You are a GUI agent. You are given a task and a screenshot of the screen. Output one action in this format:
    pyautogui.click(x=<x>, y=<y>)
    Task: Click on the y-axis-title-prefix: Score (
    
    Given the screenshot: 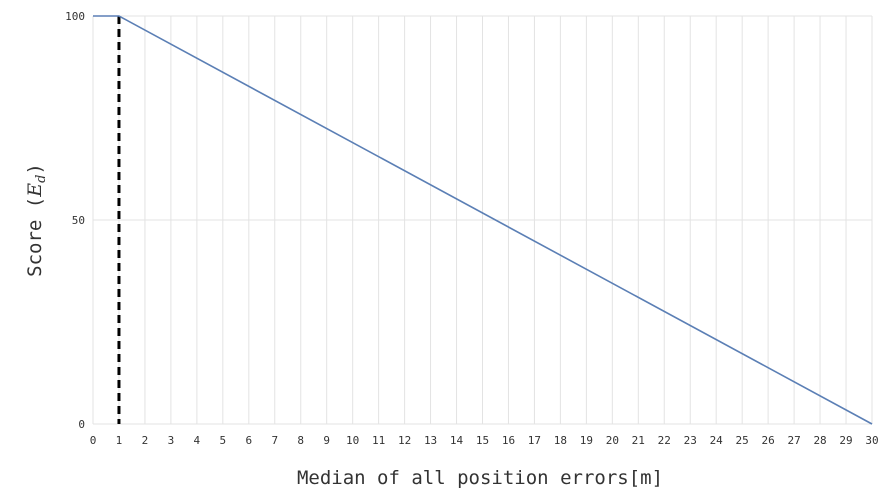 What is the action you would take?
    pyautogui.click(x=35, y=237)
    